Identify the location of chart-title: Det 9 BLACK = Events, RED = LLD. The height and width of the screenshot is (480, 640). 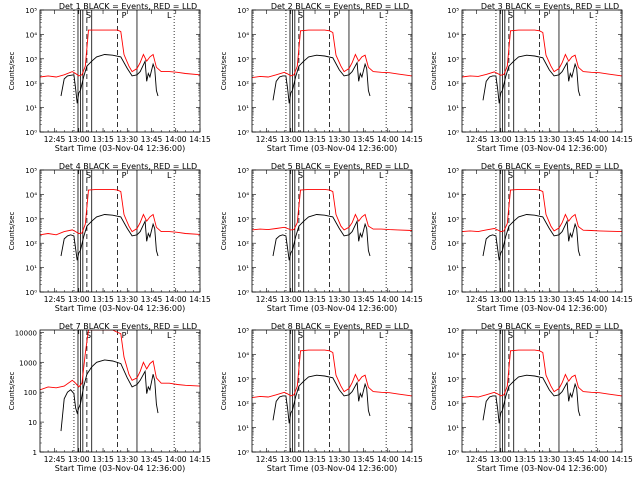
(550, 326).